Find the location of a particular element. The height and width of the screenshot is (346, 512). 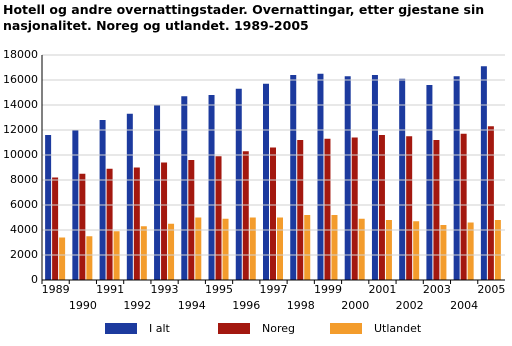

y-tick-label: 10000 is located at coordinates (20, 154).